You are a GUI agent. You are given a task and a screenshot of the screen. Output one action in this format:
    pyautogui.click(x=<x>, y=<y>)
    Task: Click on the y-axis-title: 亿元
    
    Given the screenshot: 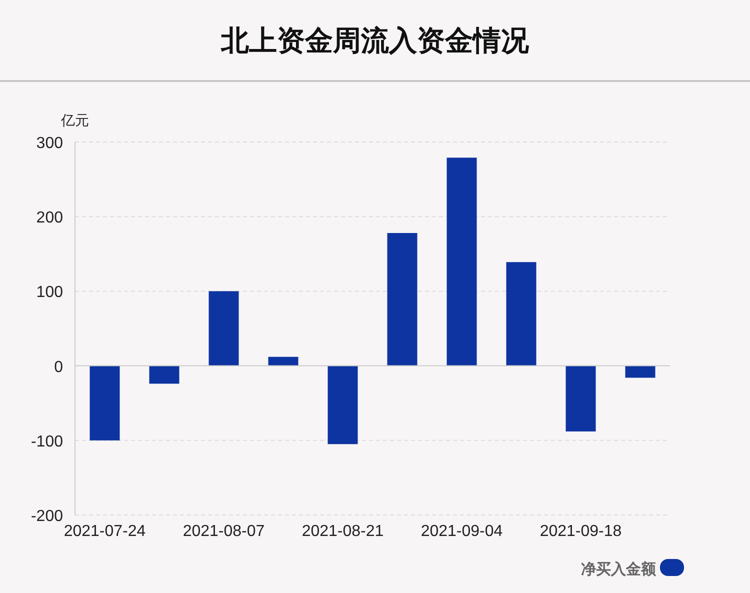 What is the action you would take?
    pyautogui.click(x=74, y=120)
    